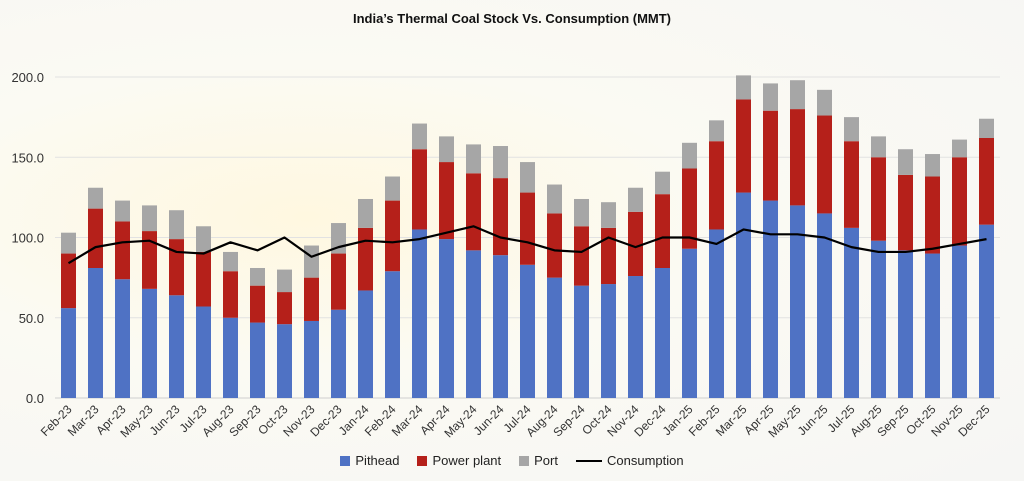 Image resolution: width=1024 pixels, height=481 pixels. Describe the element at coordinates (83, 420) in the screenshot. I see `x-tick-label: Mar-23` at that location.